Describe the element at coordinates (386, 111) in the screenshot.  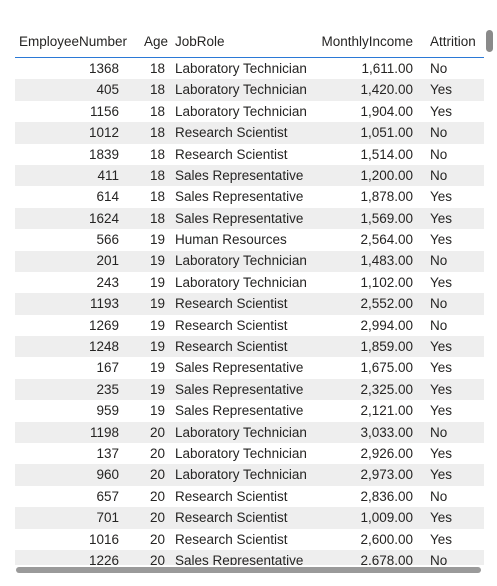
I see `cell-monthly-income: 1,904.00` at that location.